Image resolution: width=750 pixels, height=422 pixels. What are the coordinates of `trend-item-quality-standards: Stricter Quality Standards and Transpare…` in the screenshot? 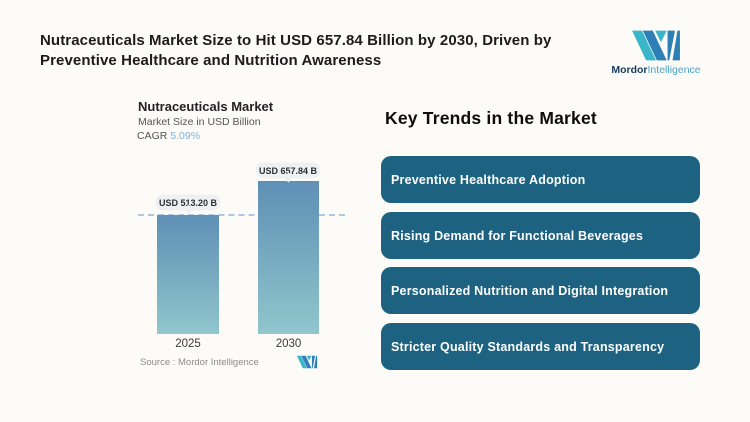 It's located at (540, 346).